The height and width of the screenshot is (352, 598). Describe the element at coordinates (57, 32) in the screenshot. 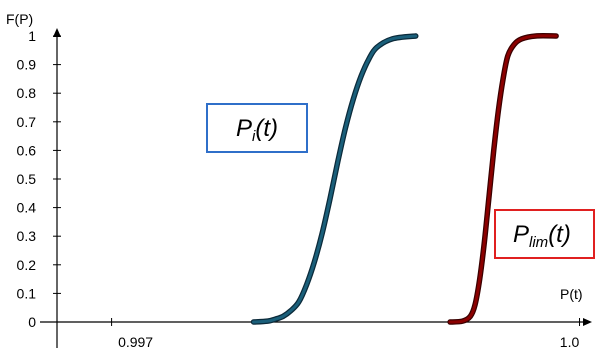

I see `y-axis-arrow` at that location.